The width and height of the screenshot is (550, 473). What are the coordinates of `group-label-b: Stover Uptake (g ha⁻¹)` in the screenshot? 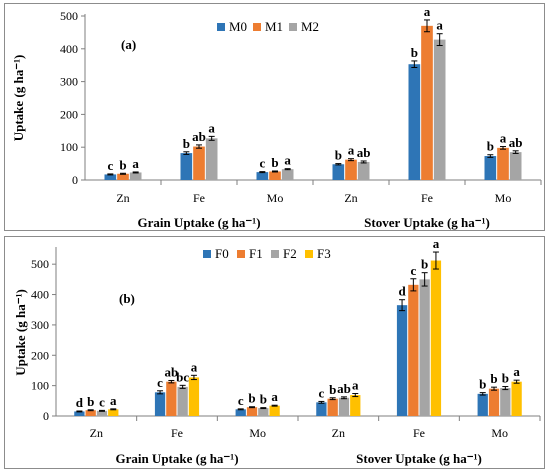 It's located at (419, 458).